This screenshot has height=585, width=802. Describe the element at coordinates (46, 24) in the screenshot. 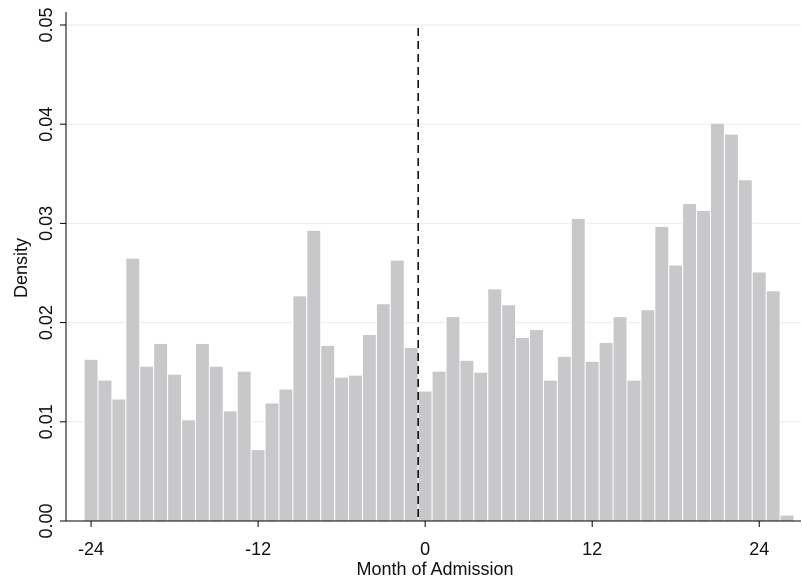

I see `y-tick-label: 0.05` at that location.